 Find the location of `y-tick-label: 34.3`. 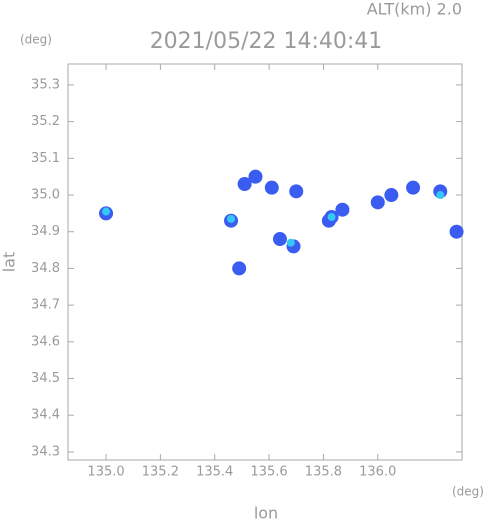

y-tick-label: 34.3 is located at coordinates (45, 451).